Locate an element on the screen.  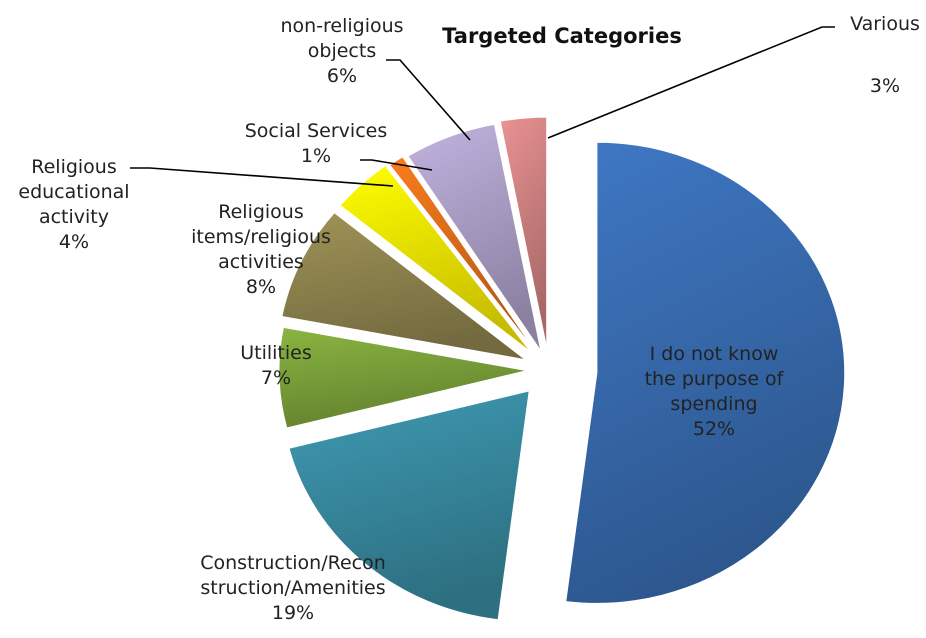
slice-value-non-religious-objects: 6% is located at coordinates (342, 76).